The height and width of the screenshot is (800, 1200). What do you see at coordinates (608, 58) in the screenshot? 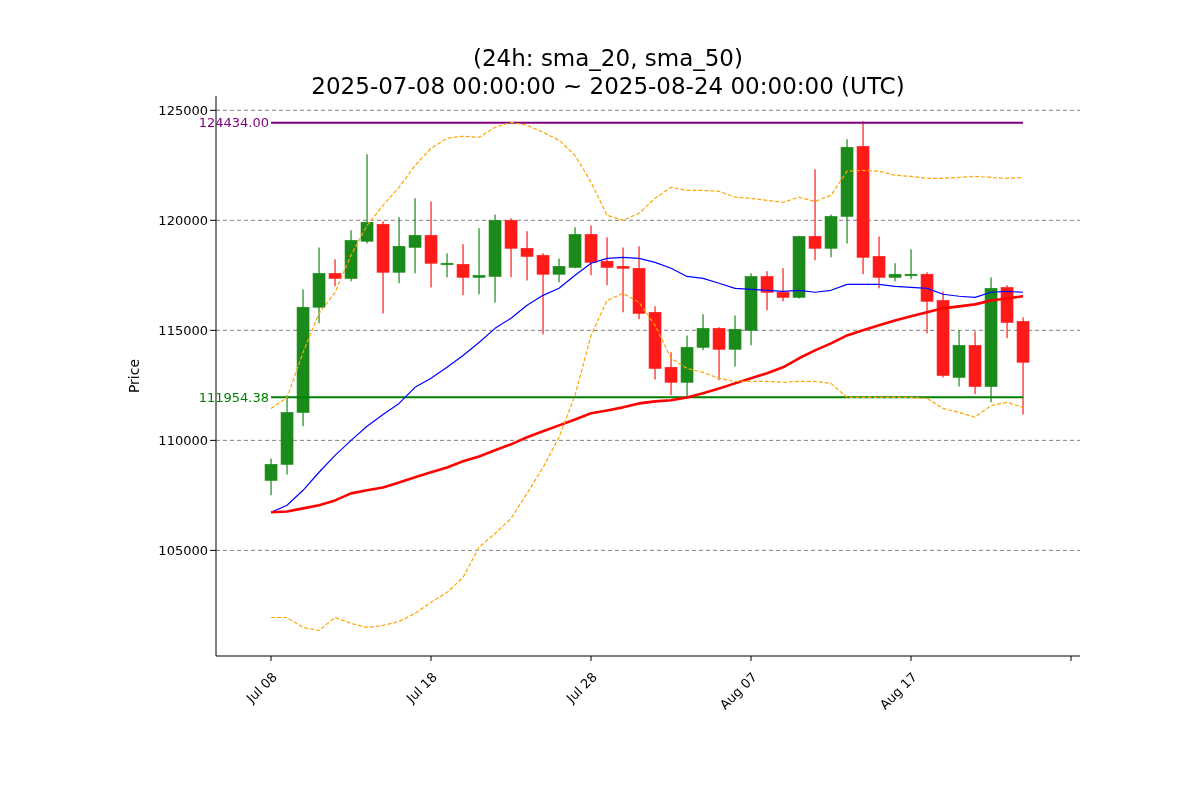
I see `chart-title: (24h: sma_20, sma_50)` at bounding box center [608, 58].